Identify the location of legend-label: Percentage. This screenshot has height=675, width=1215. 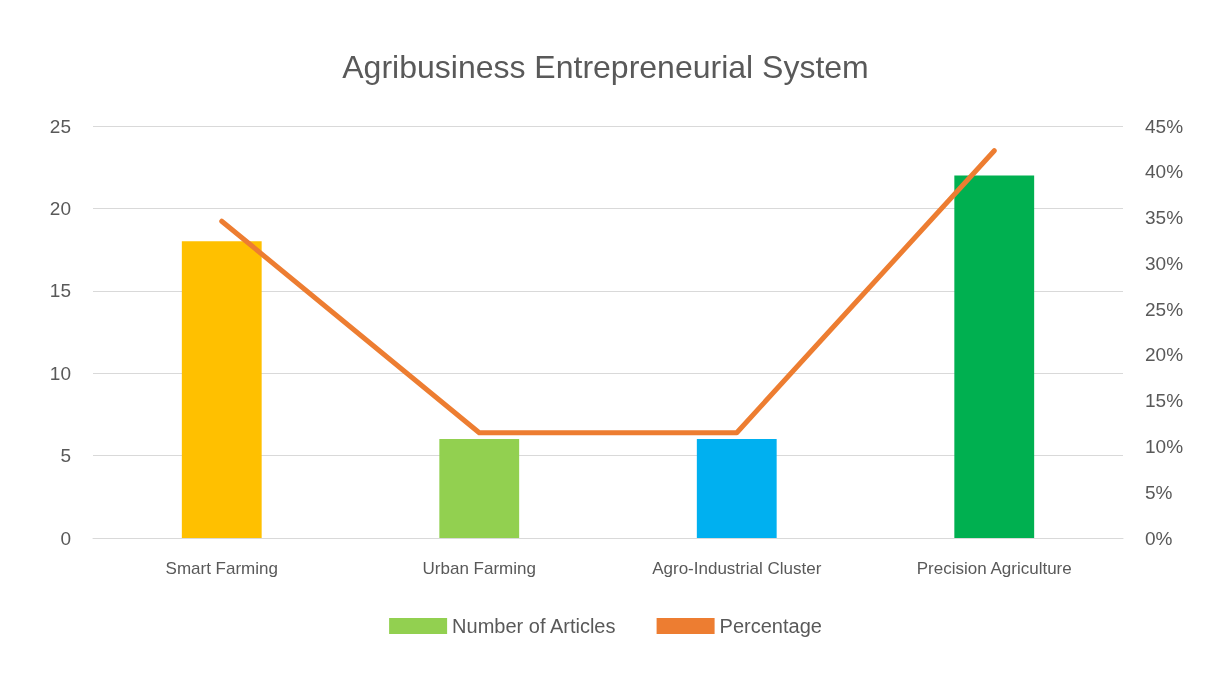
(770, 626).